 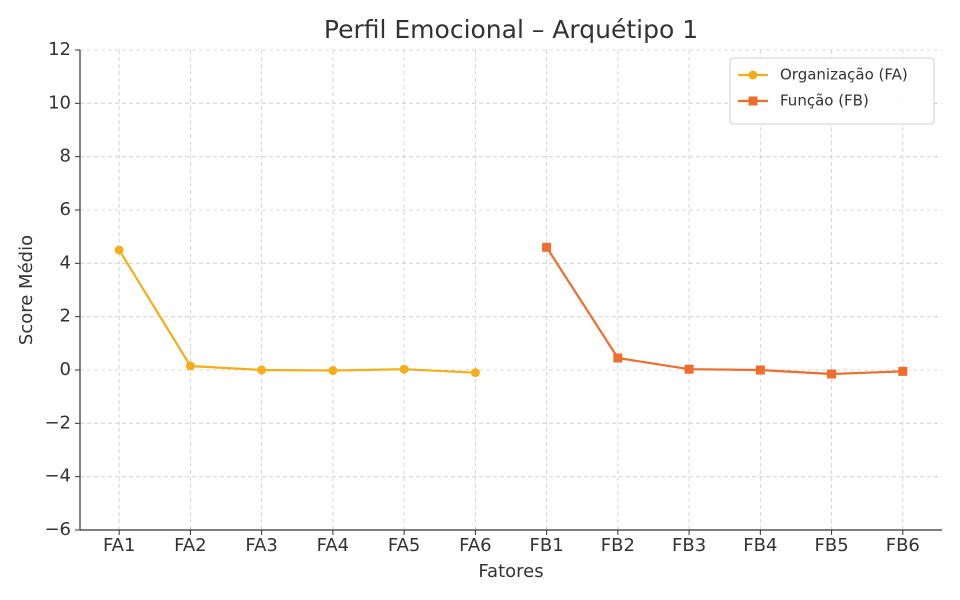 I want to click on y-tick-label: 12, so click(x=59, y=49).